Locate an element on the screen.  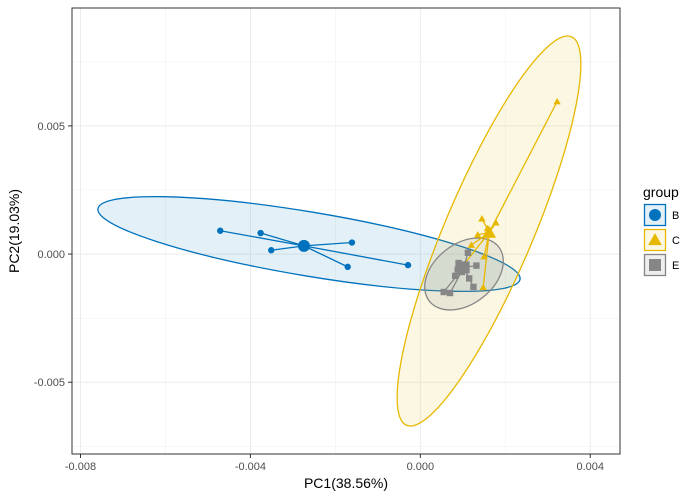
legend-symbol-c is located at coordinates (655, 239).